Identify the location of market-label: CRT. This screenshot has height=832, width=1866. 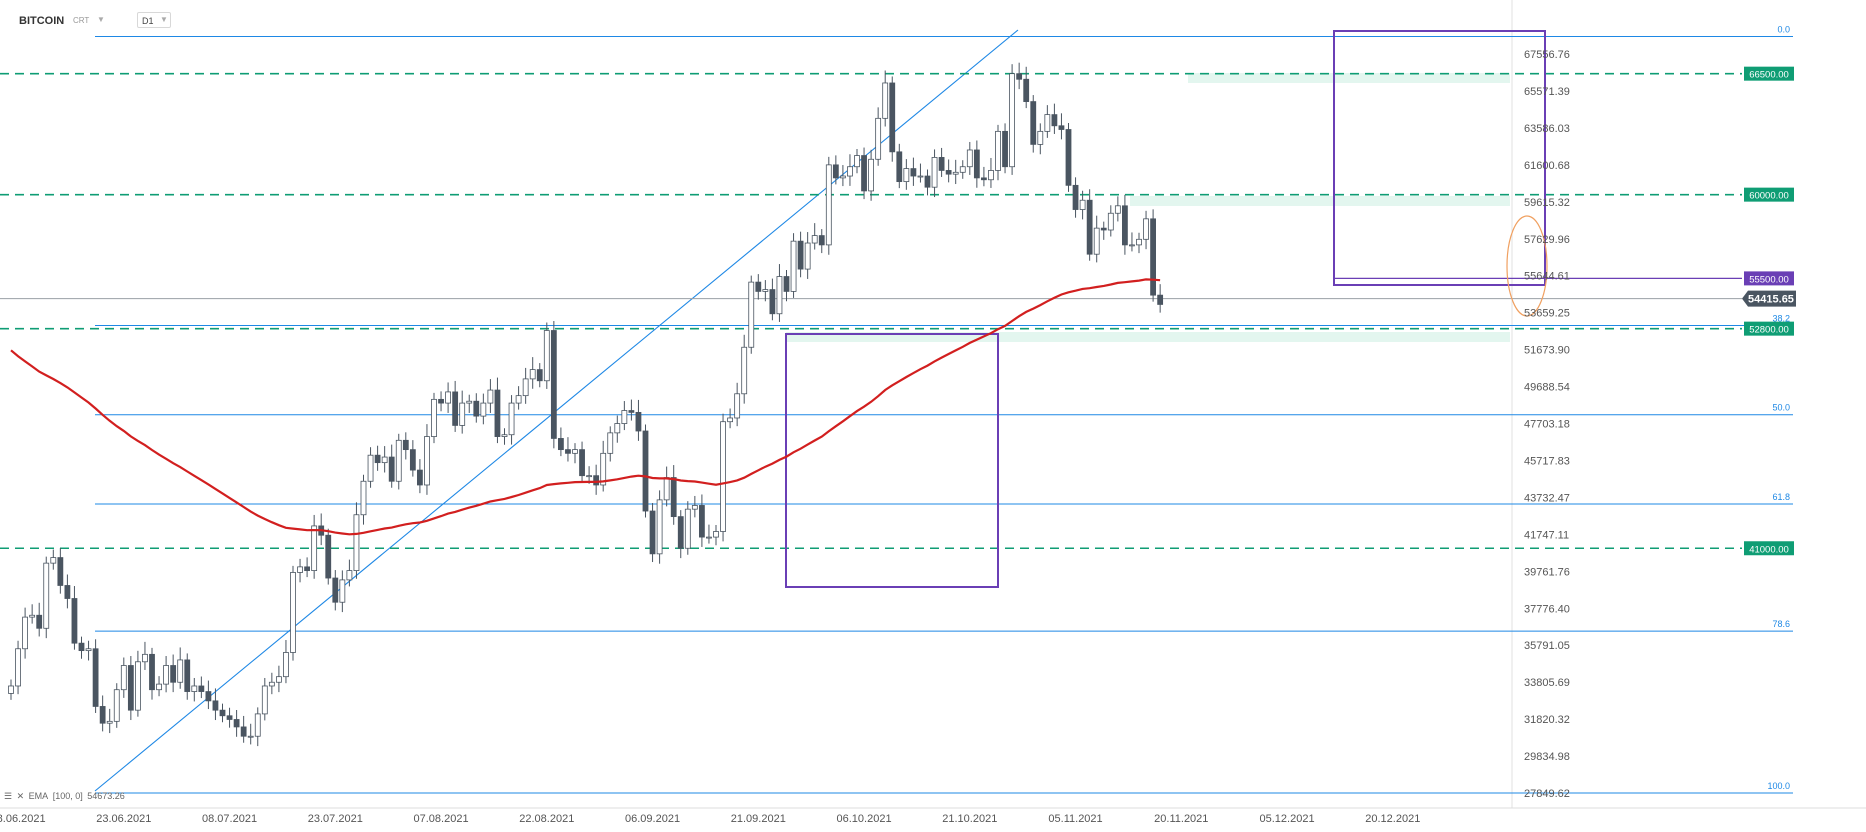
(81, 20).